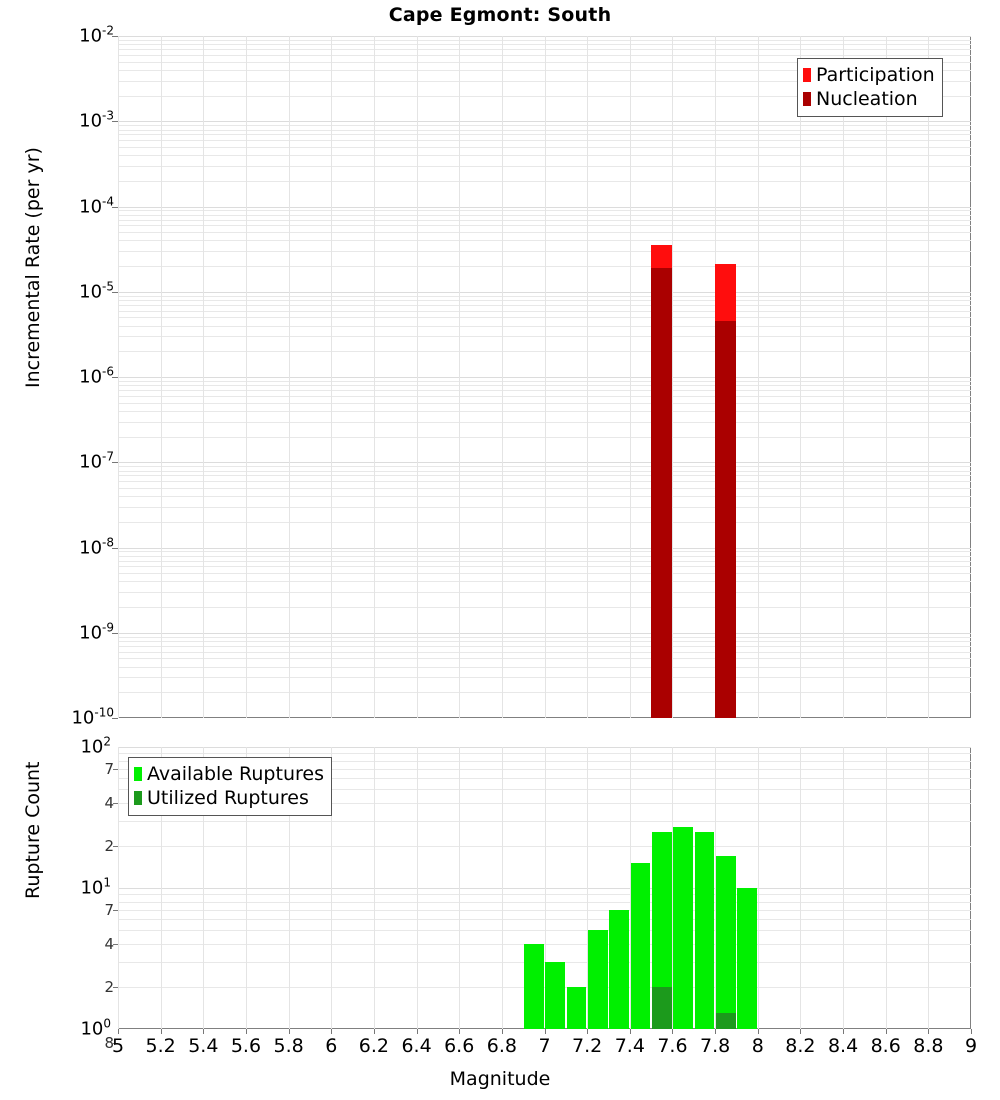  Describe the element at coordinates (96, 546) in the screenshot. I see `top-y-tick-label: 10⁻⁸` at that location.